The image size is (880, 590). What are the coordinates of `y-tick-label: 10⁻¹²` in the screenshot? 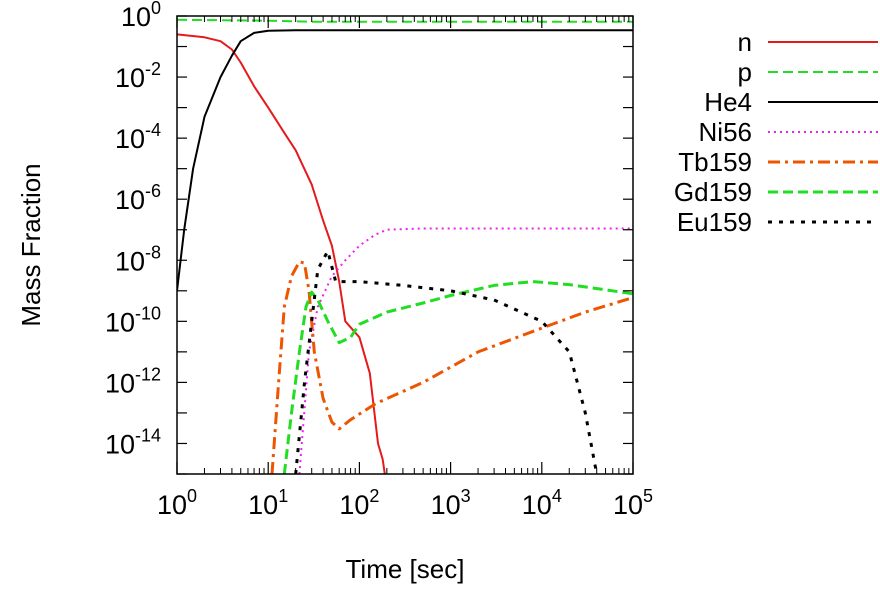 It's located at (133, 381).